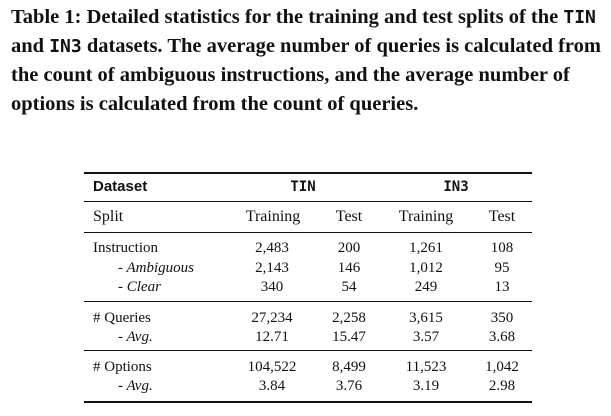 This screenshot has height=416, width=611. What do you see at coordinates (426, 287) in the screenshot?
I see `table-cell: 249` at bounding box center [426, 287].